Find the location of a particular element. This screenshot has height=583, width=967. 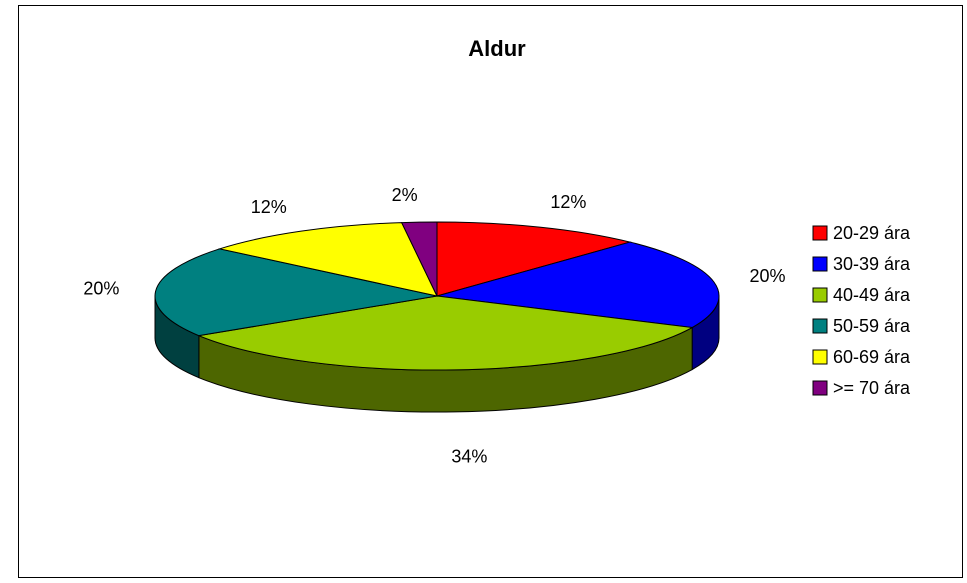

legend-label: 50-59 ára is located at coordinates (872, 326).